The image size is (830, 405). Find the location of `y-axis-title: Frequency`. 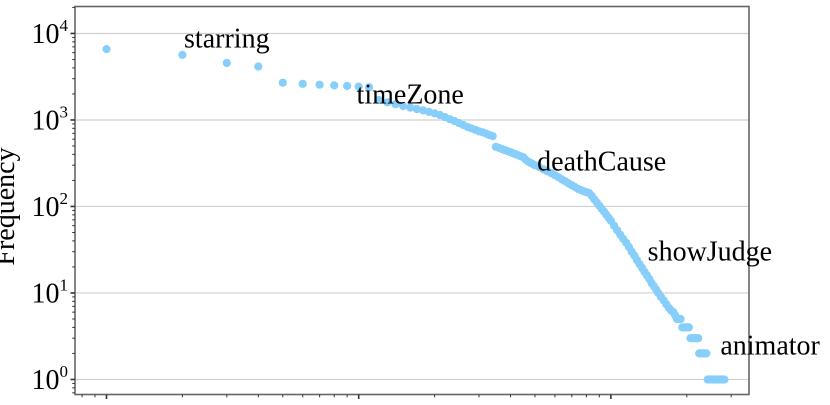

y-axis-title: Frequency is located at coordinates (10, 206).